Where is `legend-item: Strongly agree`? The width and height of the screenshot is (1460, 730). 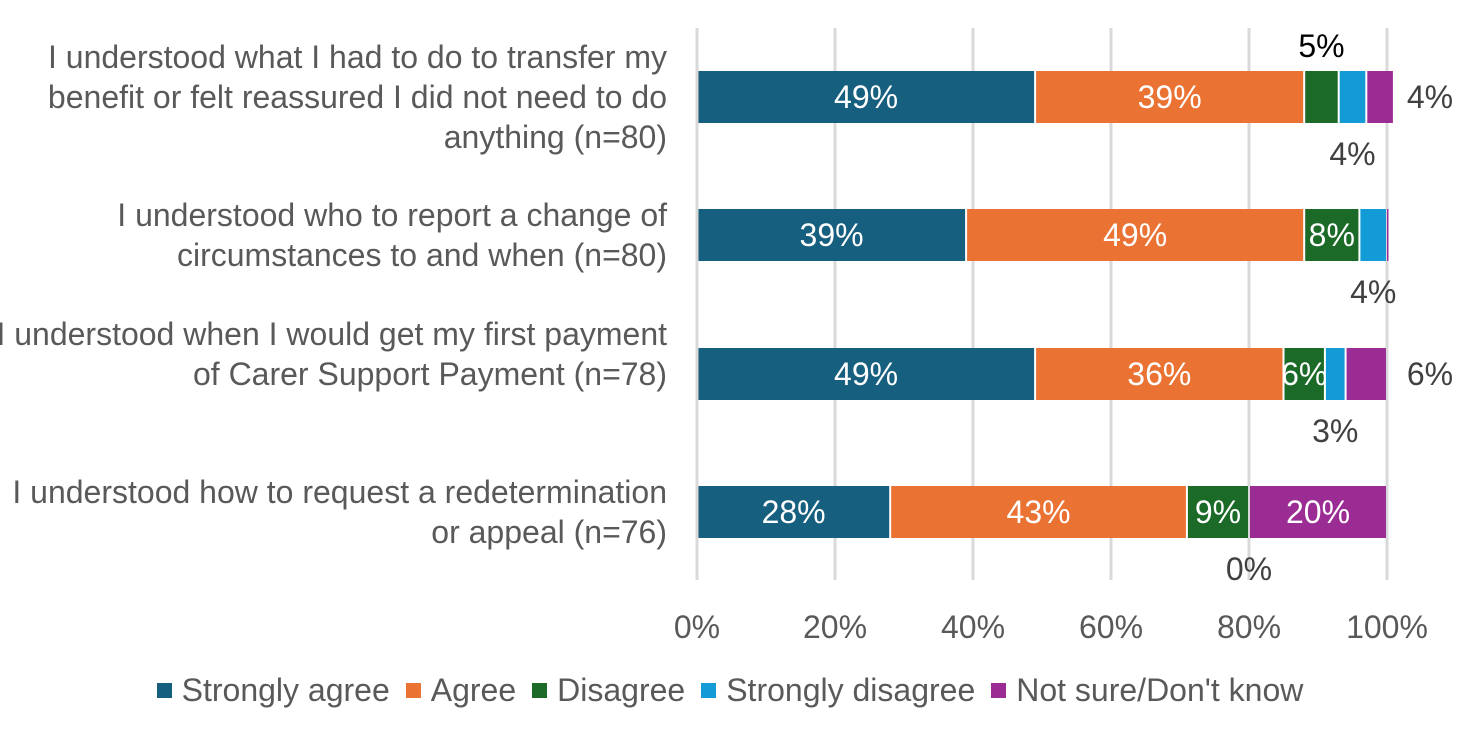
legend-item: Strongly agree is located at coordinates (273, 690).